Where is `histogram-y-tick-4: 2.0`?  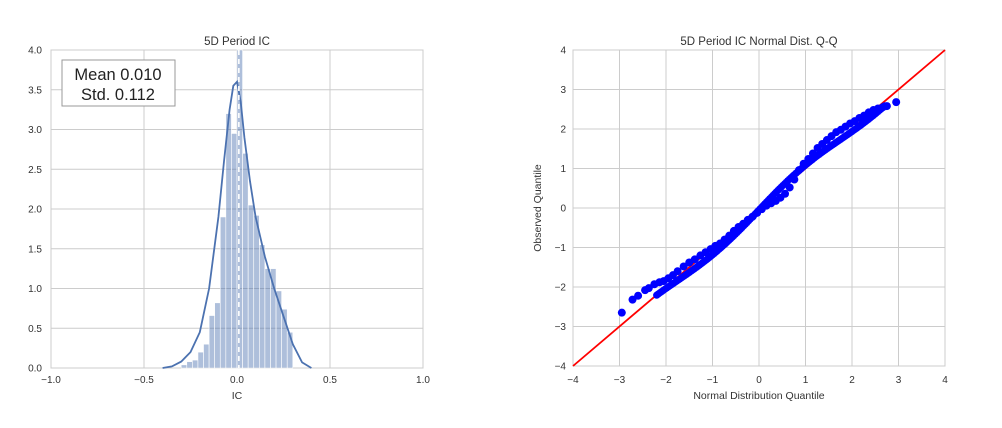
histogram-y-tick-4: 2.0 is located at coordinates (35, 210).